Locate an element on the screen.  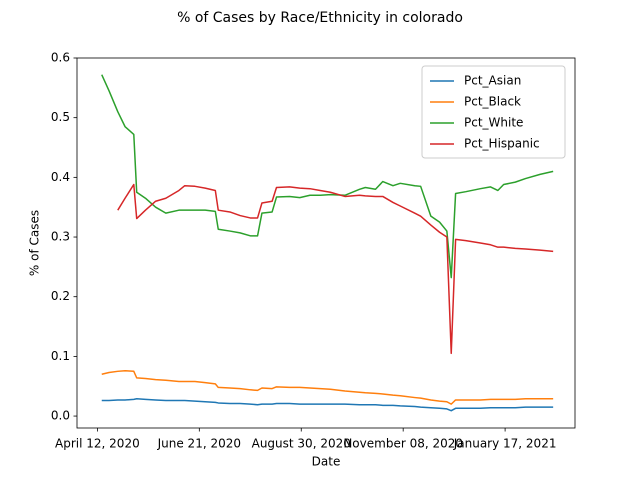
legend-label: Pct_Hispanic is located at coordinates (502, 144).